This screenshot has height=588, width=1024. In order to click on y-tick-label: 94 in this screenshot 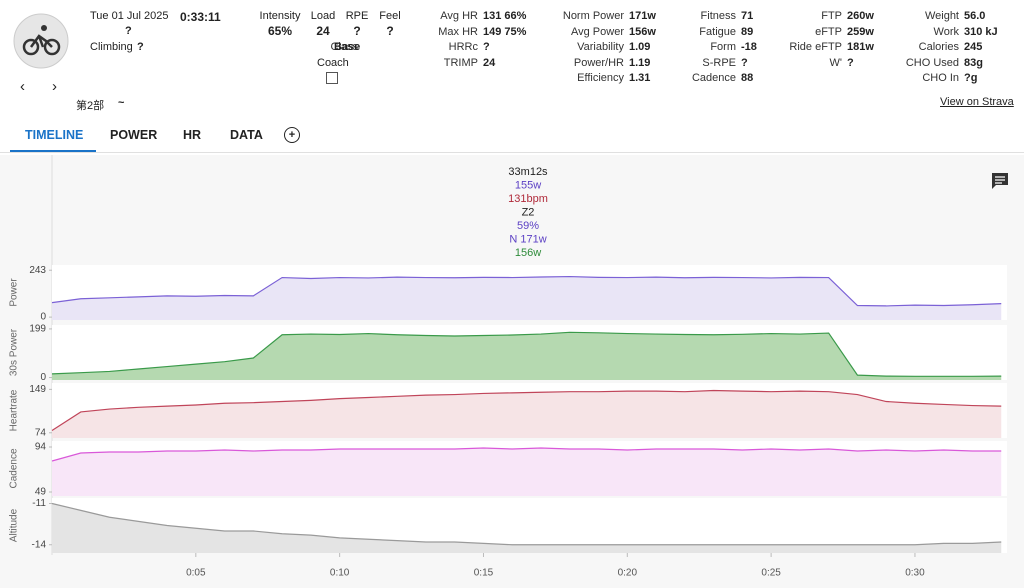, I will do `click(41, 447)`.